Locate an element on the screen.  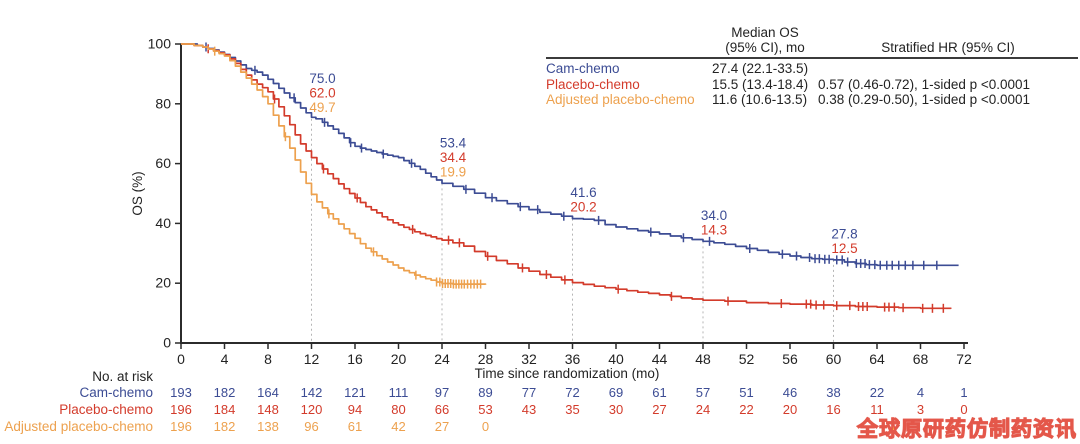
stats-row-hr is located at coordinates (948, 68).